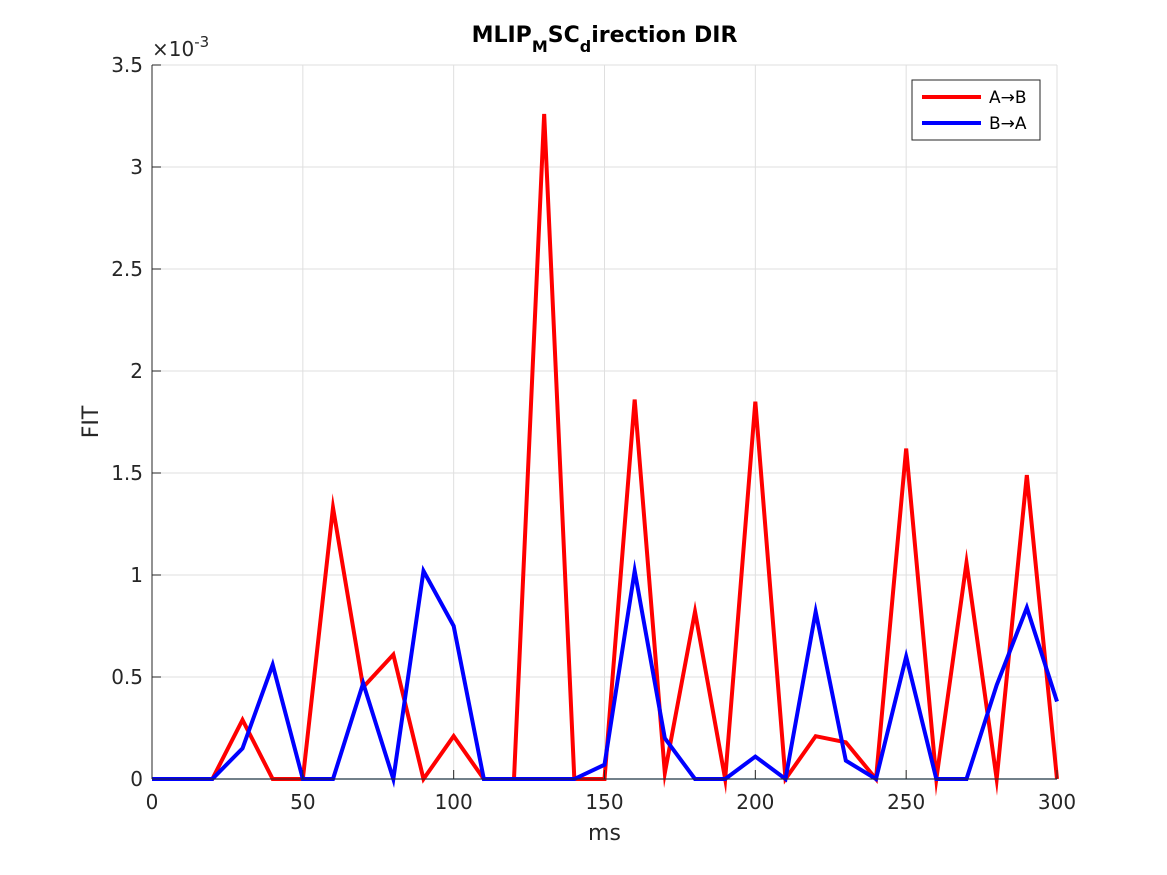 This screenshot has width=1167, height=875. What do you see at coordinates (906, 802) in the screenshot?
I see `x-tick-label: 250` at bounding box center [906, 802].